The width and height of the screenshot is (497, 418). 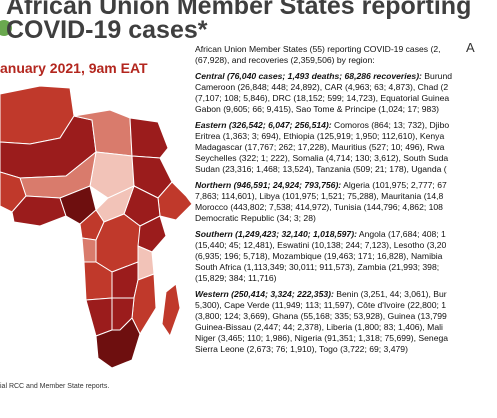 I want to click on map-region-south-africa, so click(x=118, y=343).